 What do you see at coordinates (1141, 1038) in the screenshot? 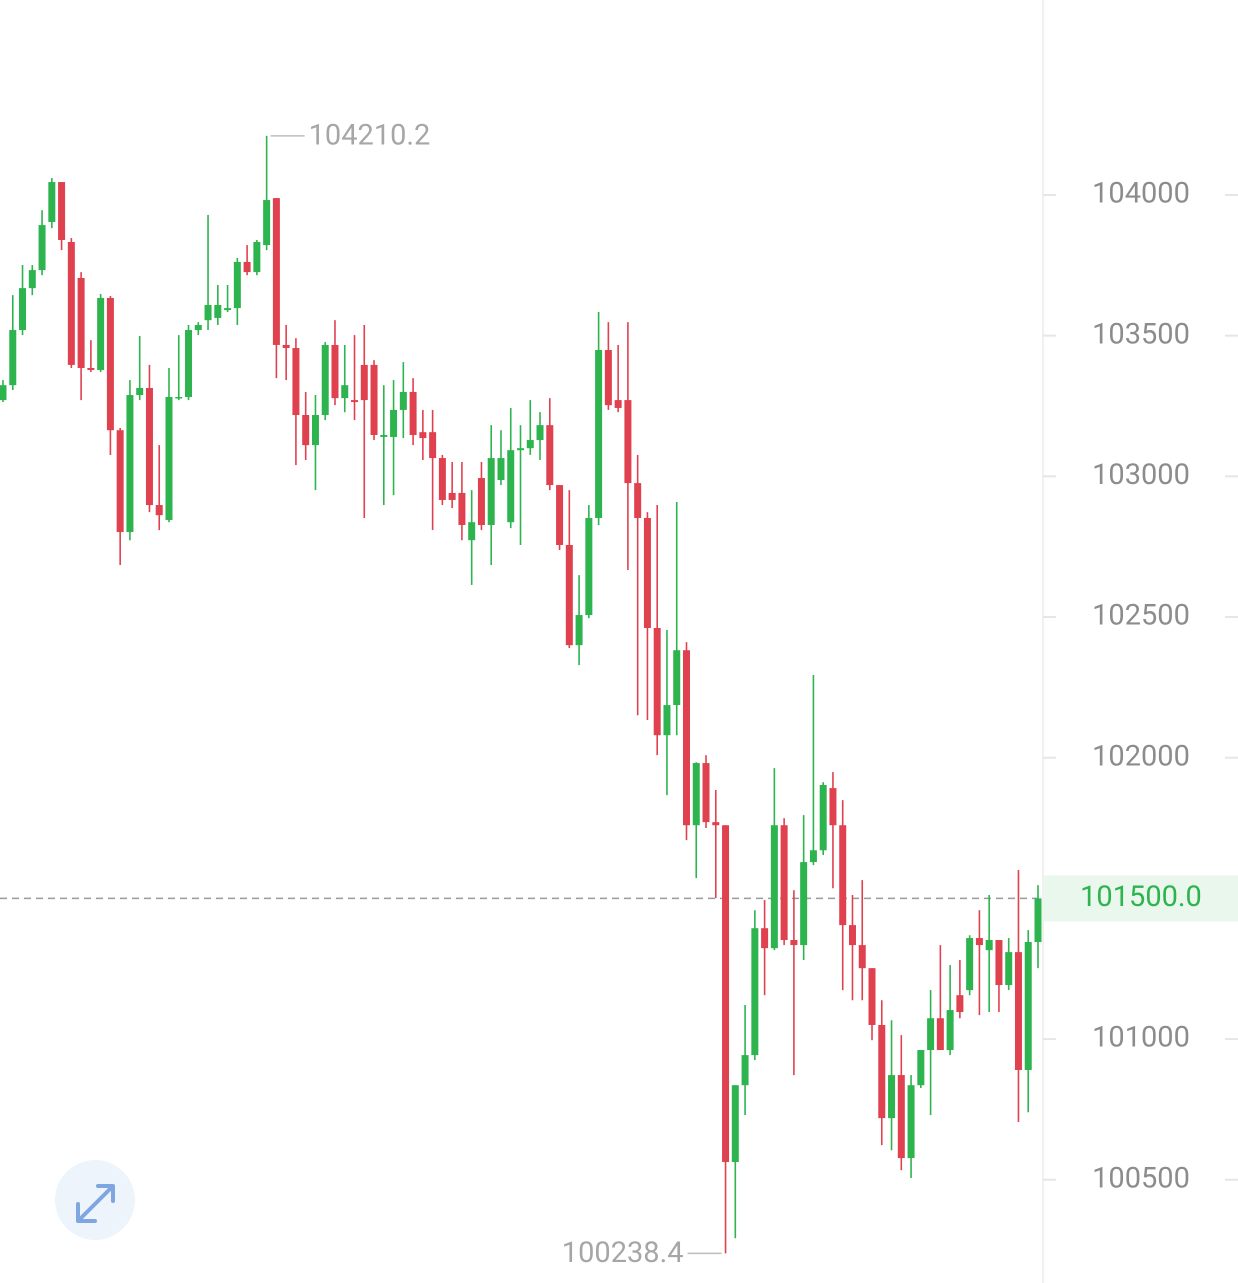
I see `y-tick-label: 101000` at bounding box center [1141, 1038].